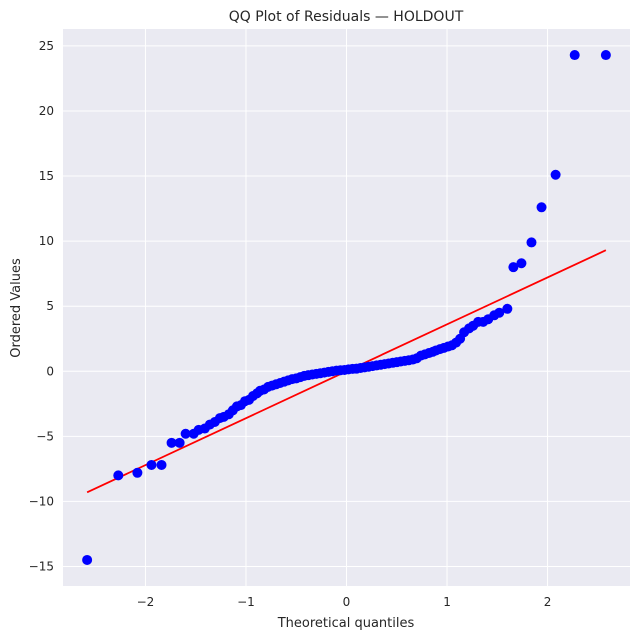  Describe the element at coordinates (46, 176) in the screenshot. I see `y-tick-label: 15` at that location.